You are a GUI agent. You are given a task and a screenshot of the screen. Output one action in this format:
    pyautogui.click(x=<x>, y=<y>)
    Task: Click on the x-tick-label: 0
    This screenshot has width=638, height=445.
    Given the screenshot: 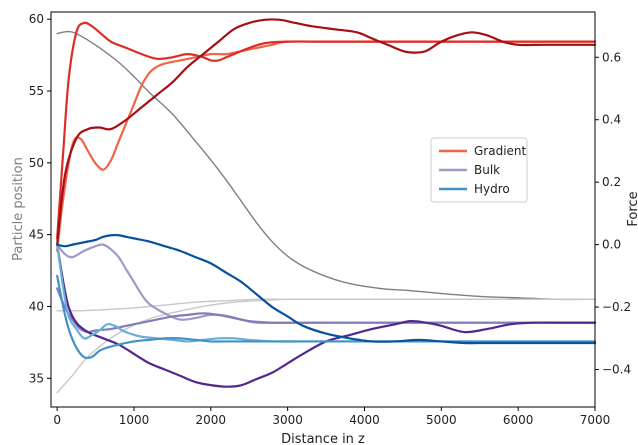 What is the action you would take?
    pyautogui.click(x=57, y=420)
    